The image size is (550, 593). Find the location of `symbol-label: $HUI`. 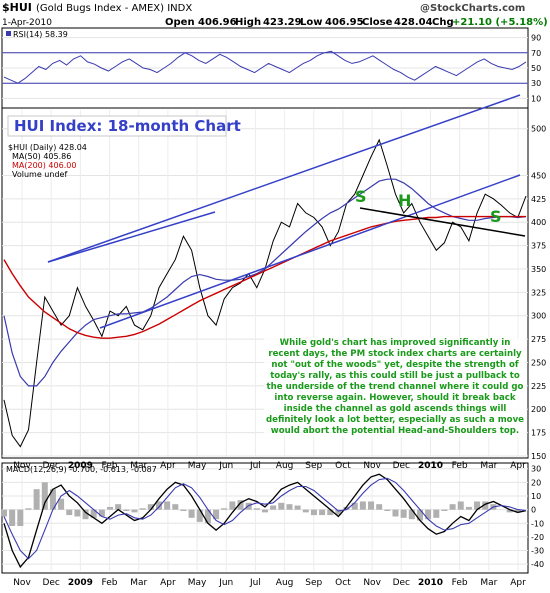

symbol-label: $HUI is located at coordinates (17, 7).